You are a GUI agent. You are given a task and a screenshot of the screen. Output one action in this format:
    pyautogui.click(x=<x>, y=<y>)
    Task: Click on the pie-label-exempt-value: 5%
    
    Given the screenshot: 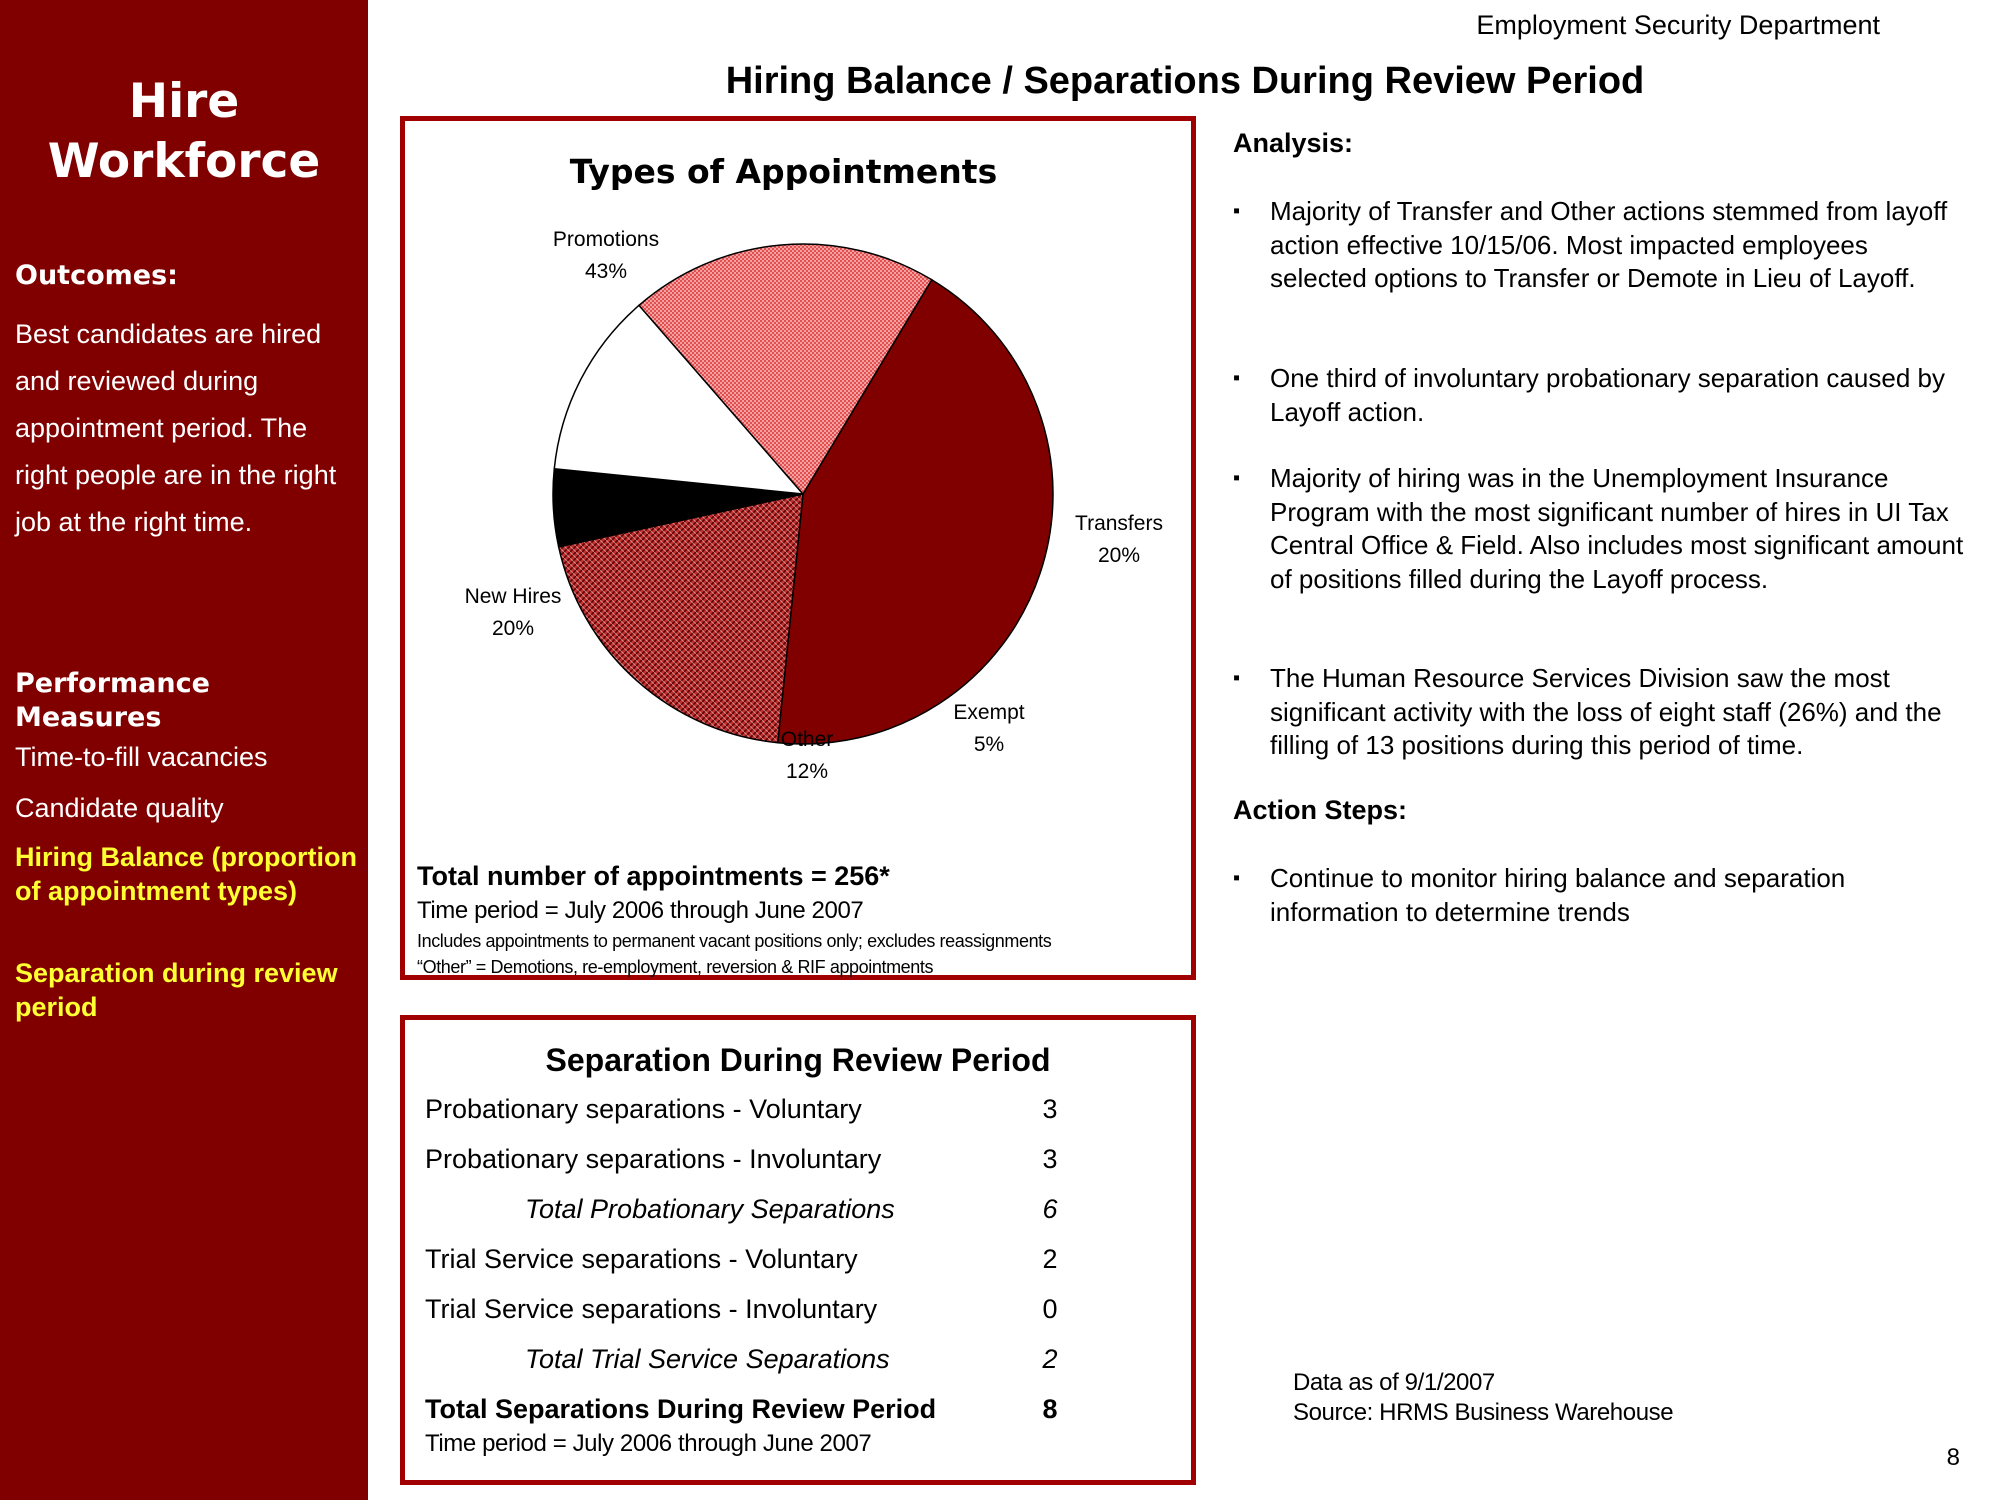 What is the action you would take?
    pyautogui.click(x=989, y=744)
    